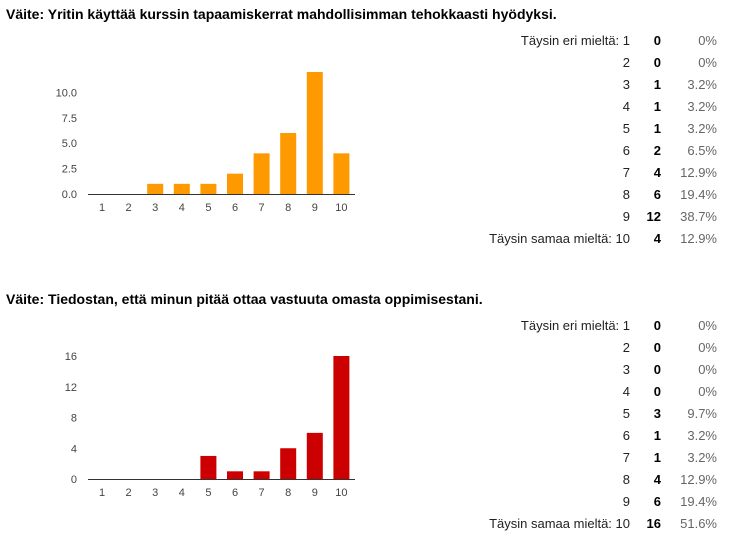  What do you see at coordinates (585, 460) in the screenshot?
I see `table-row: 7 1 3.2%` at bounding box center [585, 460].